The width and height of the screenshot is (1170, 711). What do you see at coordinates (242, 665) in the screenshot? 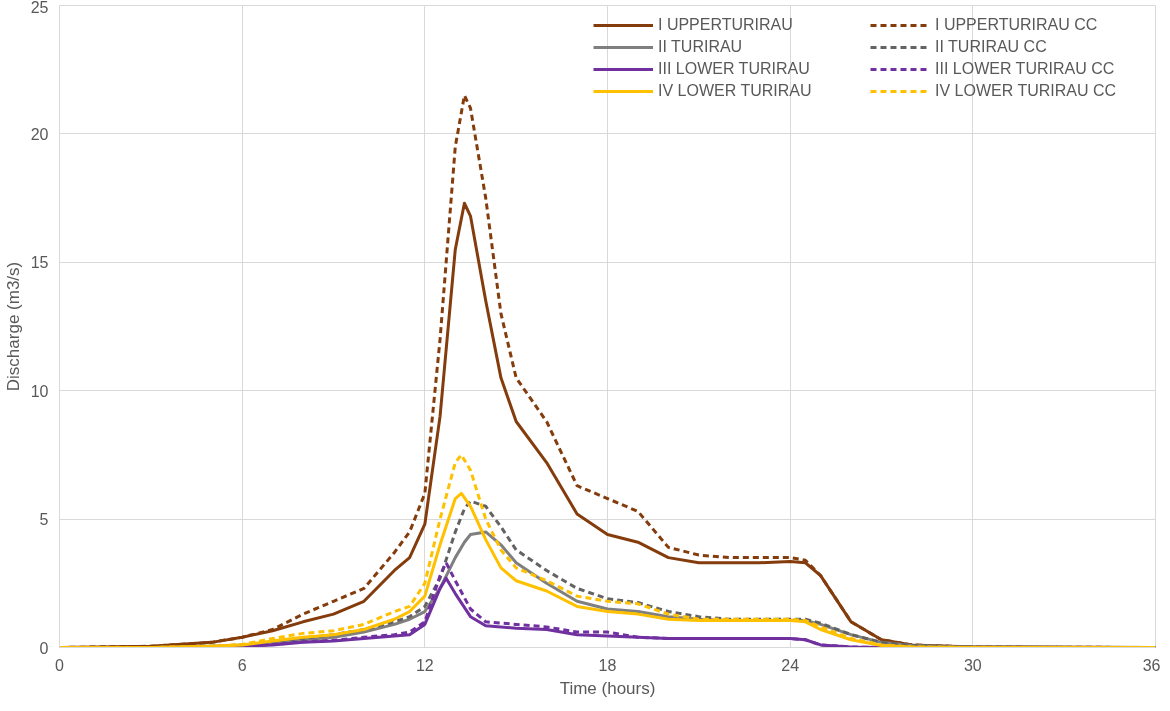
I see `x-tick-label: 6` at bounding box center [242, 665].